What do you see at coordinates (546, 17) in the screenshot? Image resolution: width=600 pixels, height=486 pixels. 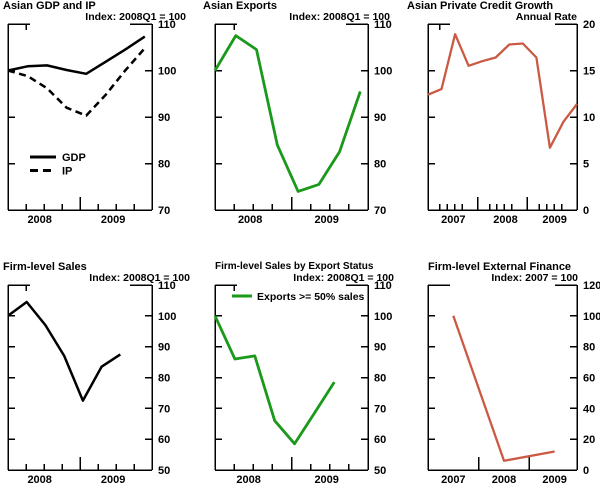 I see `chart-subtitle: Annual Rate` at bounding box center [546, 17].